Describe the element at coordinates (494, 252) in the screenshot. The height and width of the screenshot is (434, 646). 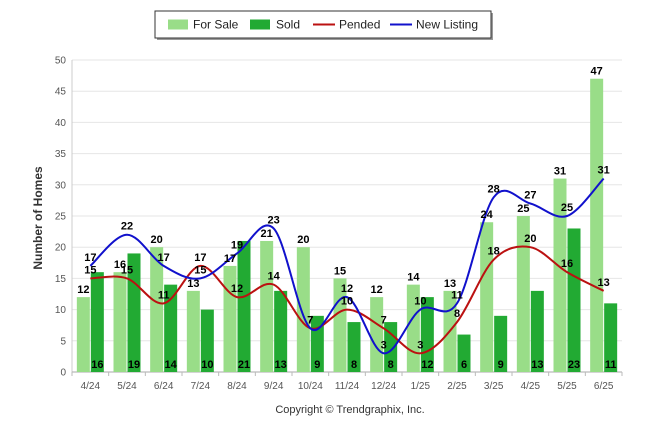
I see `pended-data-label: 18` at that location.